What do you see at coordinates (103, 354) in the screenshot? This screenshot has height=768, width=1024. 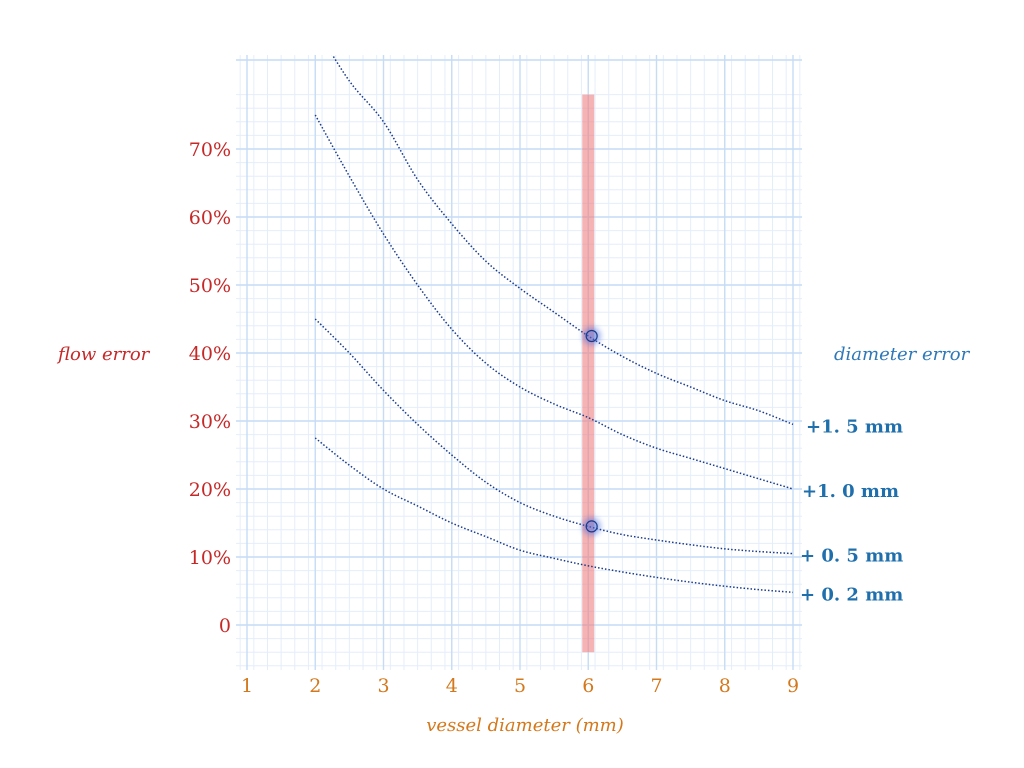 I see `y-axis-label: flow error` at bounding box center [103, 354].